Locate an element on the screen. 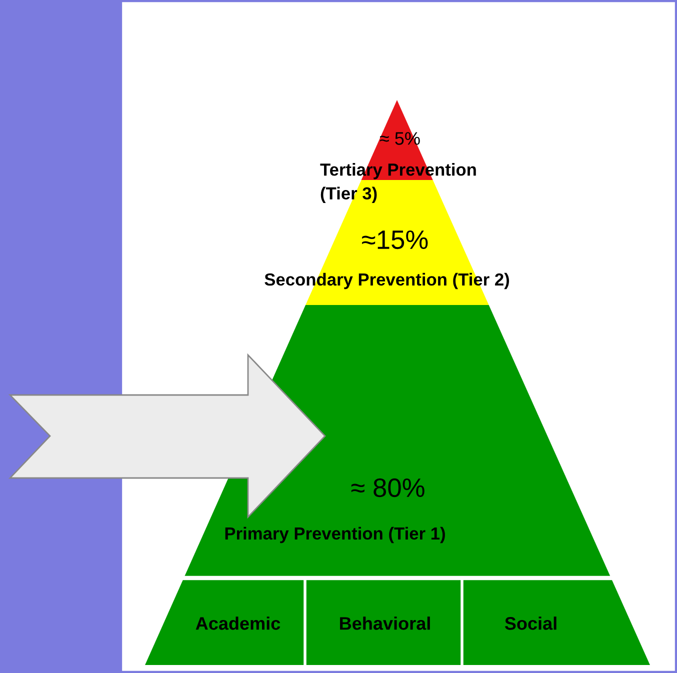 The height and width of the screenshot is (673, 677). data-label: ≈ 80% is located at coordinates (387, 488).